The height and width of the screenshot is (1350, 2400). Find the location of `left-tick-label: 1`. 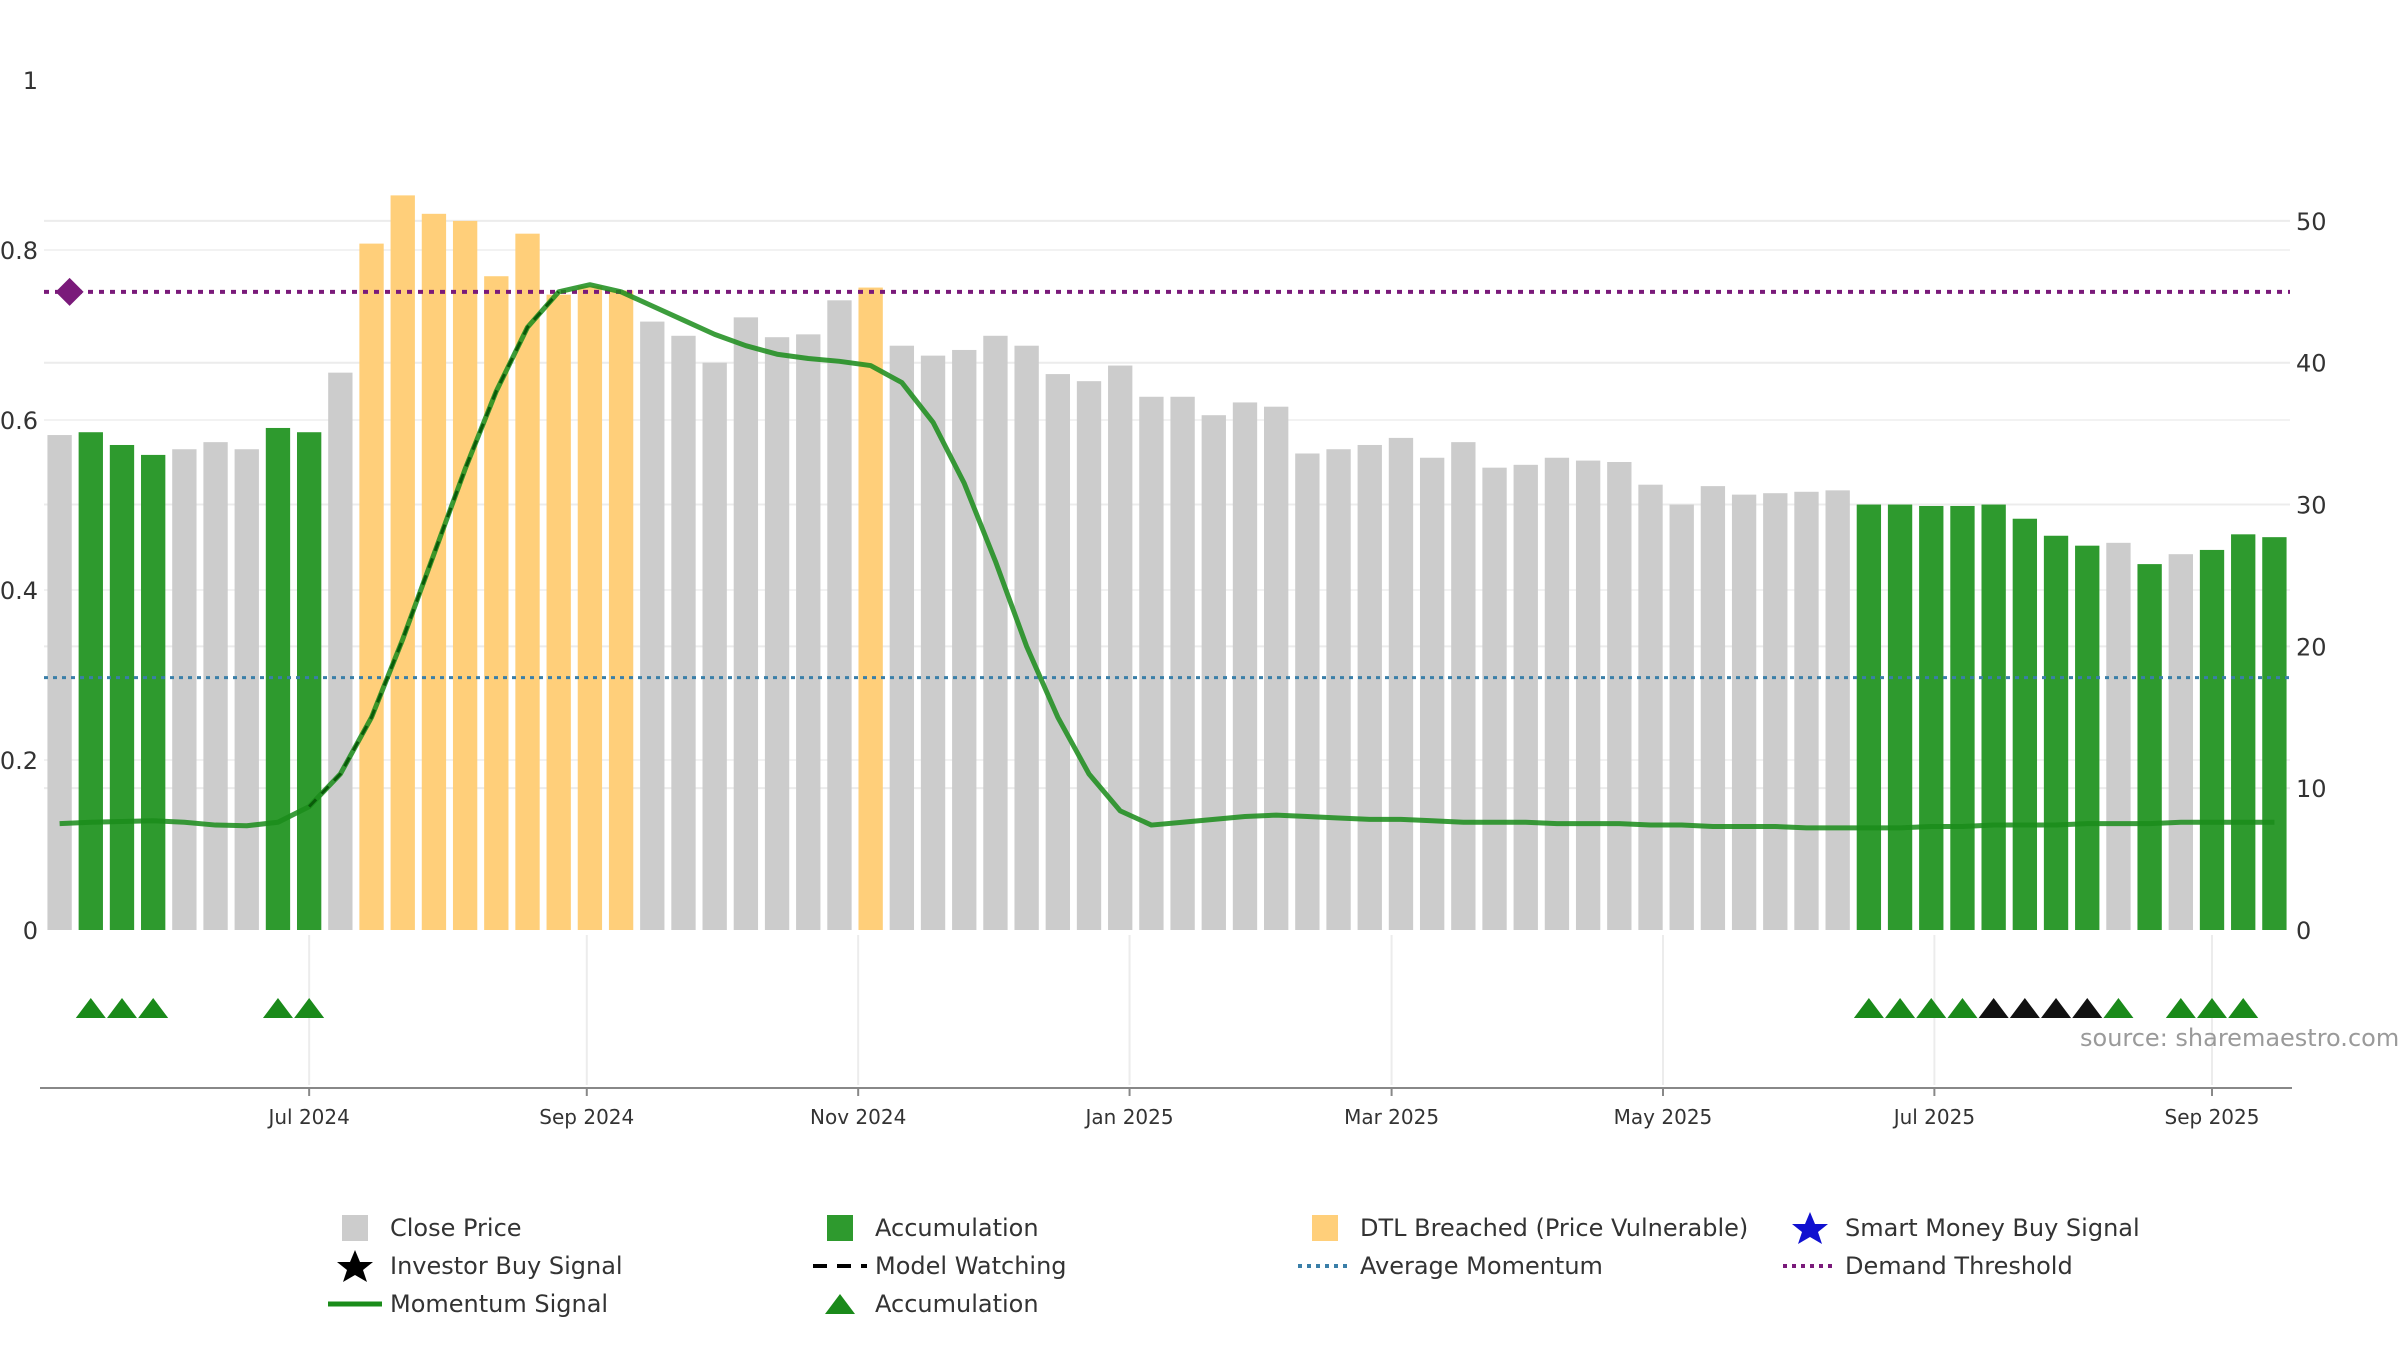

left-tick-label: 1 is located at coordinates (30, 81).